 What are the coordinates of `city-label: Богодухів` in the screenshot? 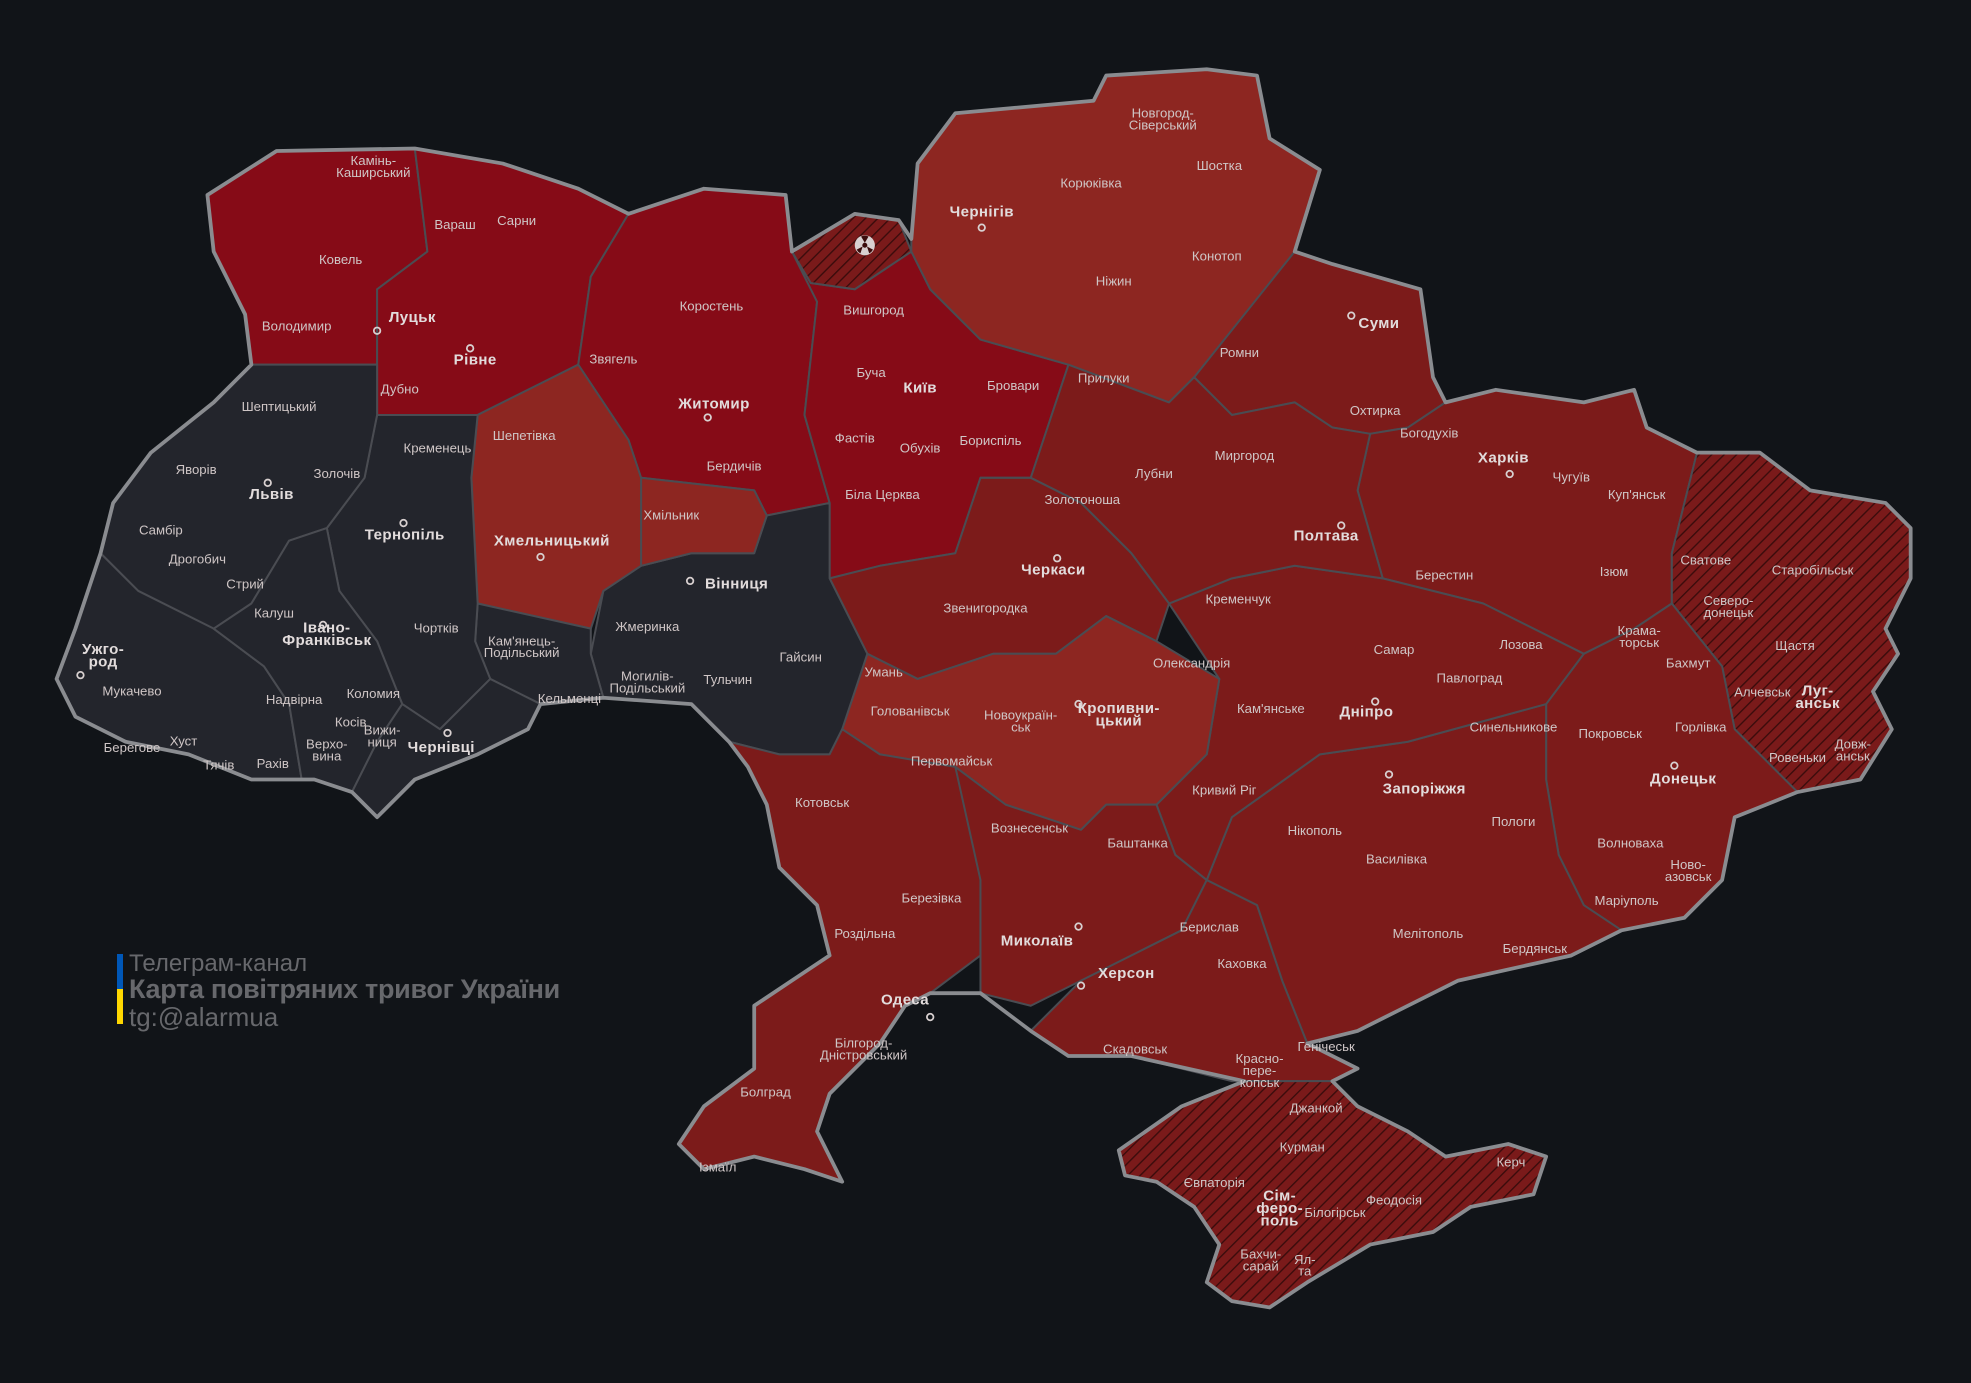 It's located at (1429, 433).